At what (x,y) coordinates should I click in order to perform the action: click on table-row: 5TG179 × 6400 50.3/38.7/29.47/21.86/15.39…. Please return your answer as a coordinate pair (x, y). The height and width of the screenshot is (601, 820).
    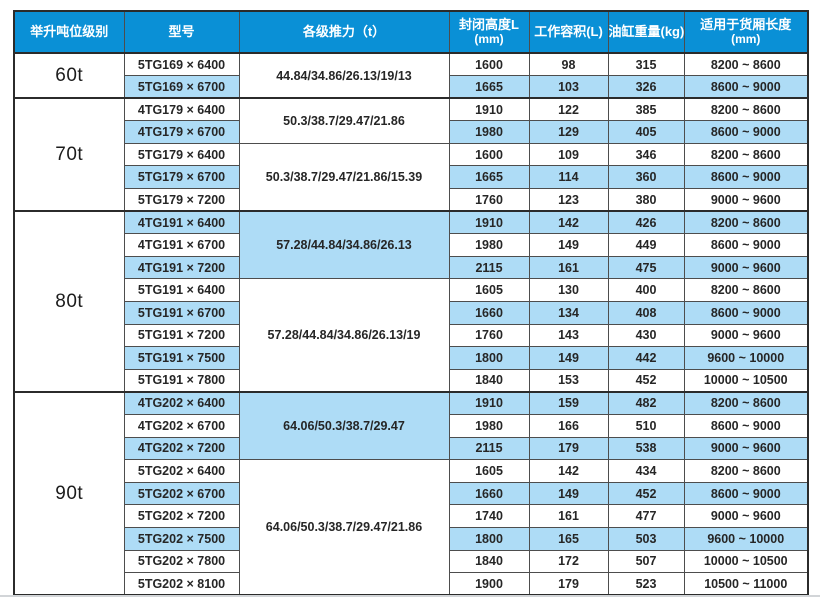
    Looking at the image, I should click on (411, 177).